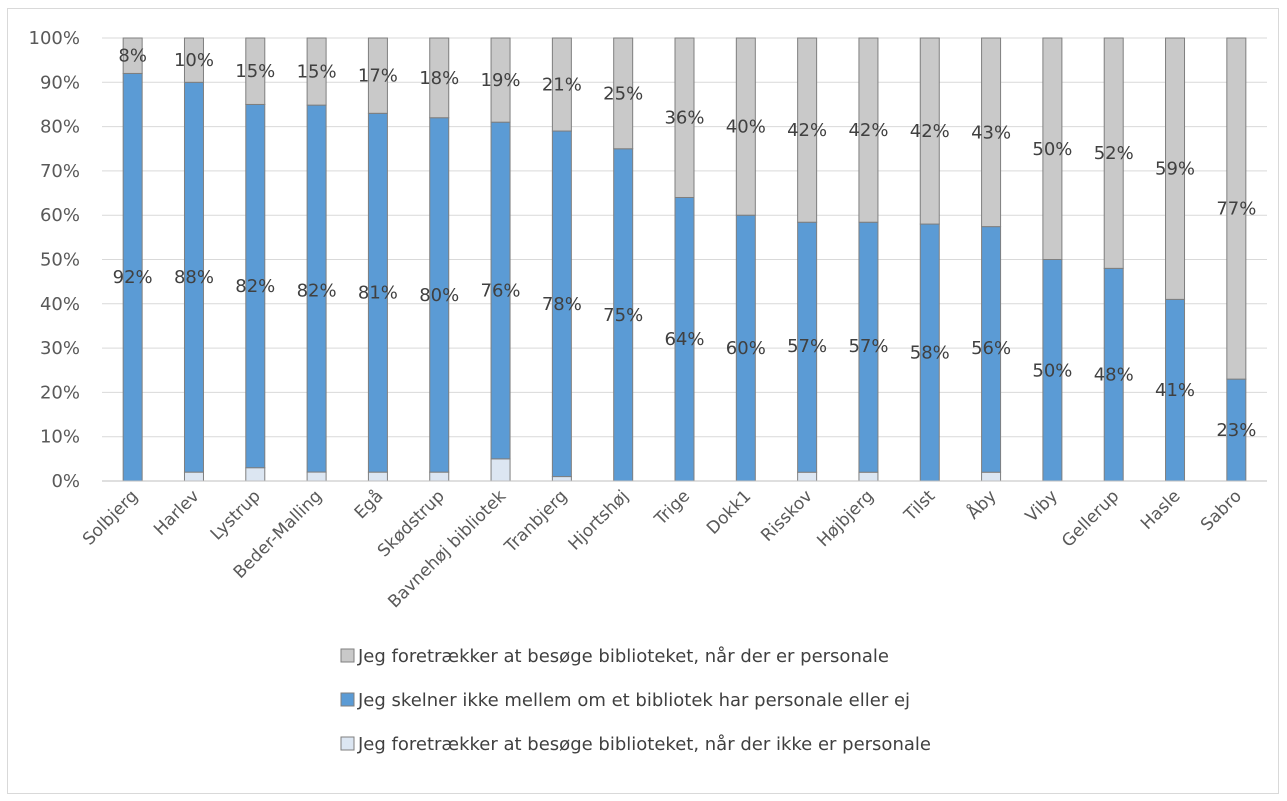 The width and height of the screenshot is (1287, 801). I want to click on data-label-top: 40%, so click(746, 127).